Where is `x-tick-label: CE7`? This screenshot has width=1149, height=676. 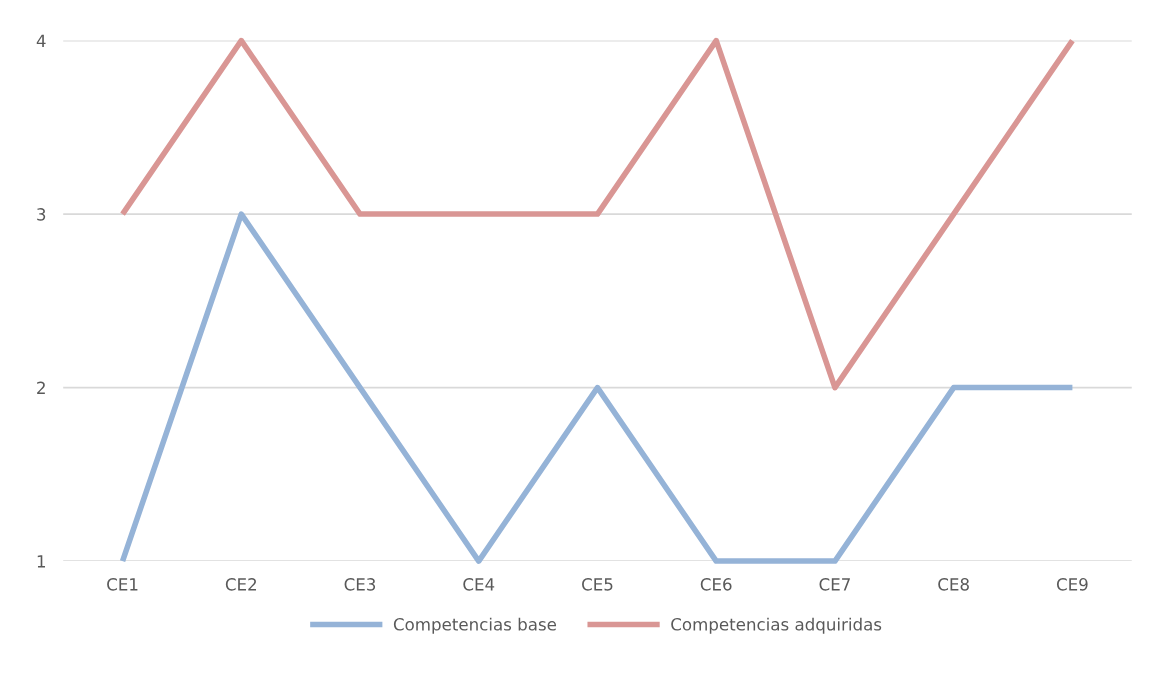 x-tick-label: CE7 is located at coordinates (834, 584).